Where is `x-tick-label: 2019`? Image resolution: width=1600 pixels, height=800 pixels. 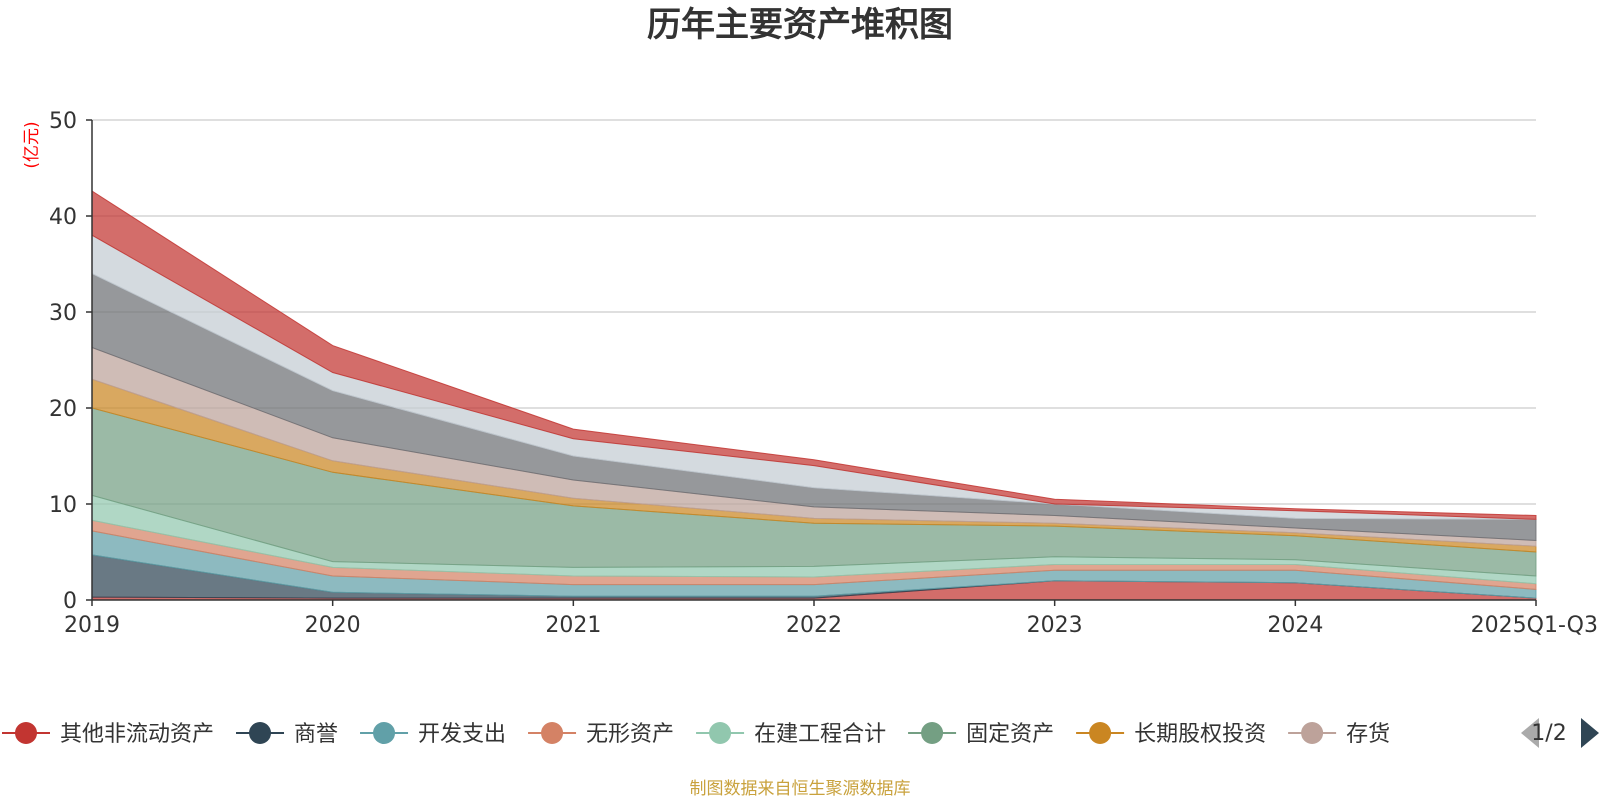 x-tick-label: 2019 is located at coordinates (92, 625).